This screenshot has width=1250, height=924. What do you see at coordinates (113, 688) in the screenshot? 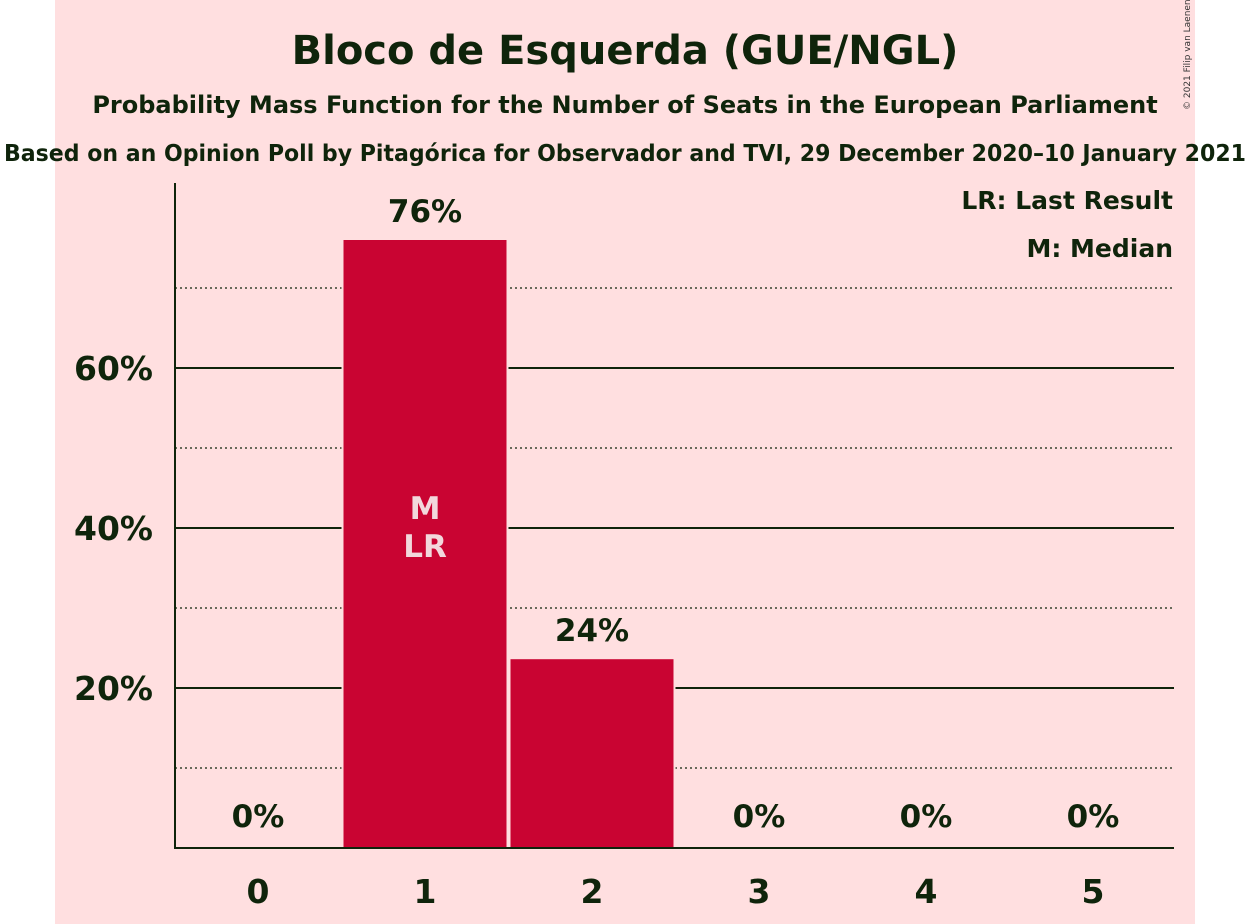
I see `y-tick-label: 20%` at bounding box center [113, 688].